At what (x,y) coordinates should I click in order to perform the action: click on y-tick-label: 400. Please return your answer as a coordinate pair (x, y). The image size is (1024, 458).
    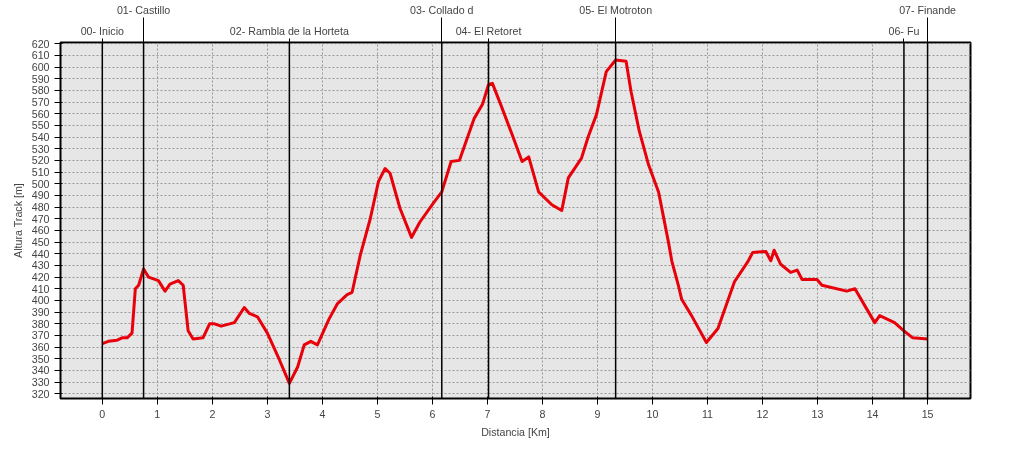
    Looking at the image, I should click on (40, 300).